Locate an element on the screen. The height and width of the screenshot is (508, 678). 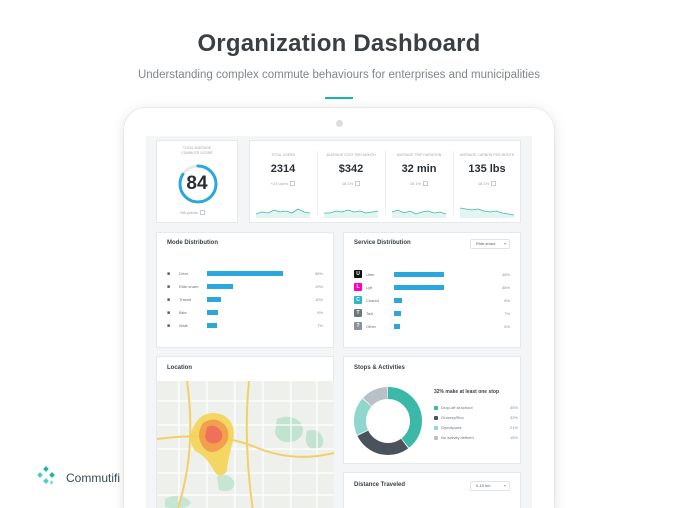
legend-percent: 15% is located at coordinates (513, 437).